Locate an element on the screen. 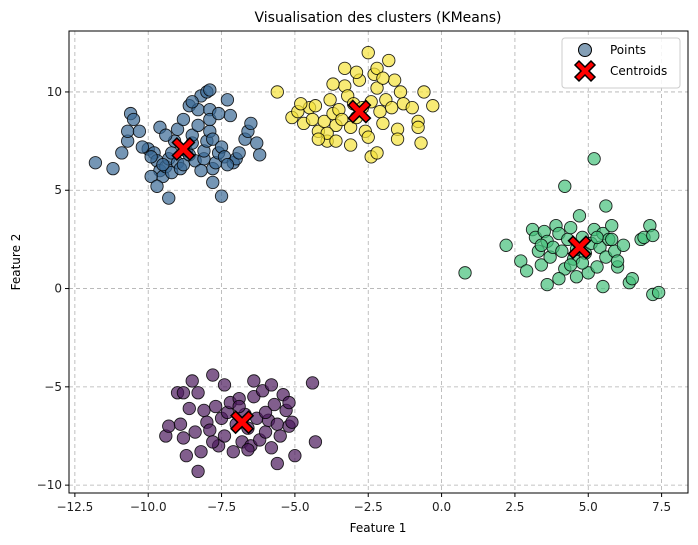  y-tick-label: 5 is located at coordinates (58, 190).